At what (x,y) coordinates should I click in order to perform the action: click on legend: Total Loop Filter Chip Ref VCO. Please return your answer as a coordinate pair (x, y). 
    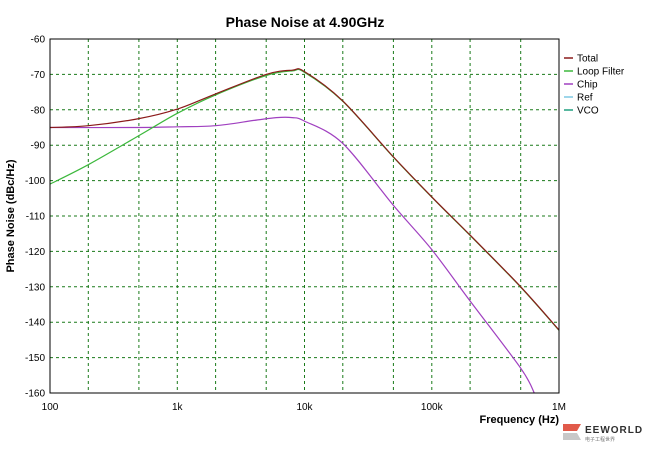
    Looking at the image, I should click on (594, 85).